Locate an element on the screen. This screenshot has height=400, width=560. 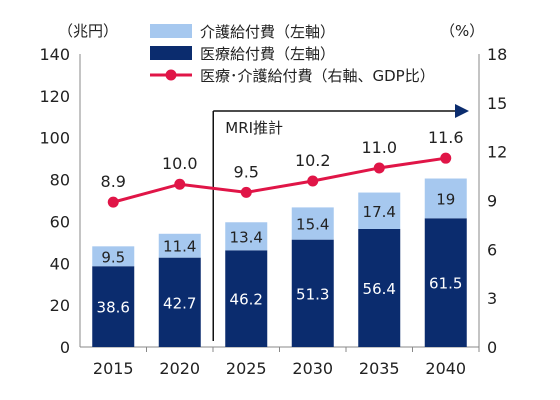
legend: 介護給付費（左軸） 医療給付費（左軸） 医療･介護給付費（右軸、GDP比） is located at coordinates (292, 54).